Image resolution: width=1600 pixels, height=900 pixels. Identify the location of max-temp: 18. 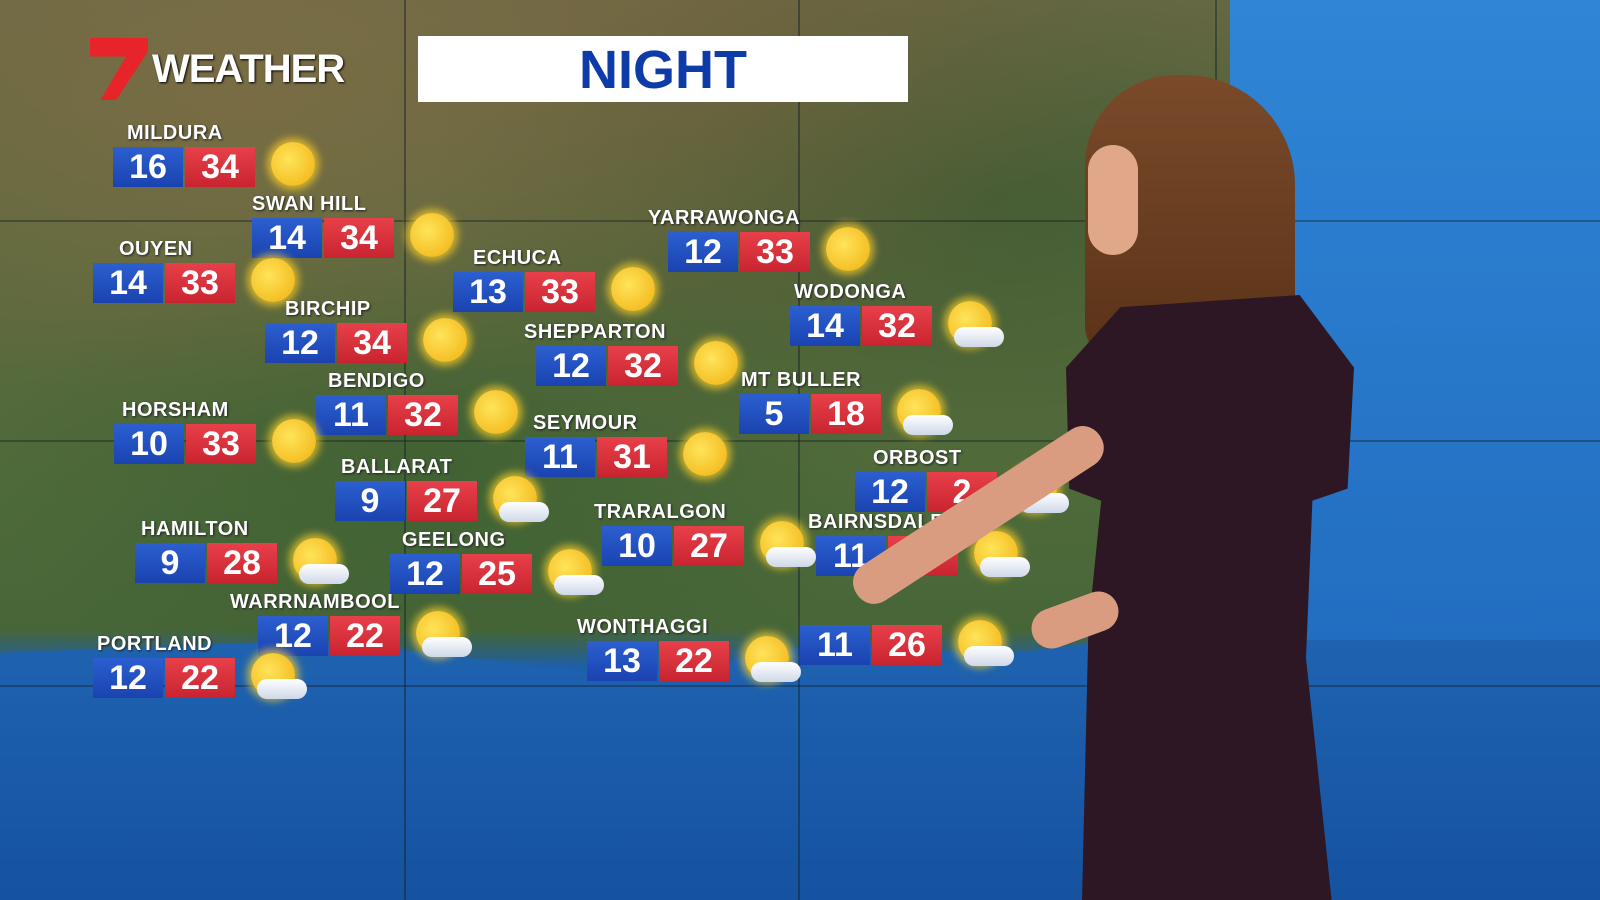
(846, 414).